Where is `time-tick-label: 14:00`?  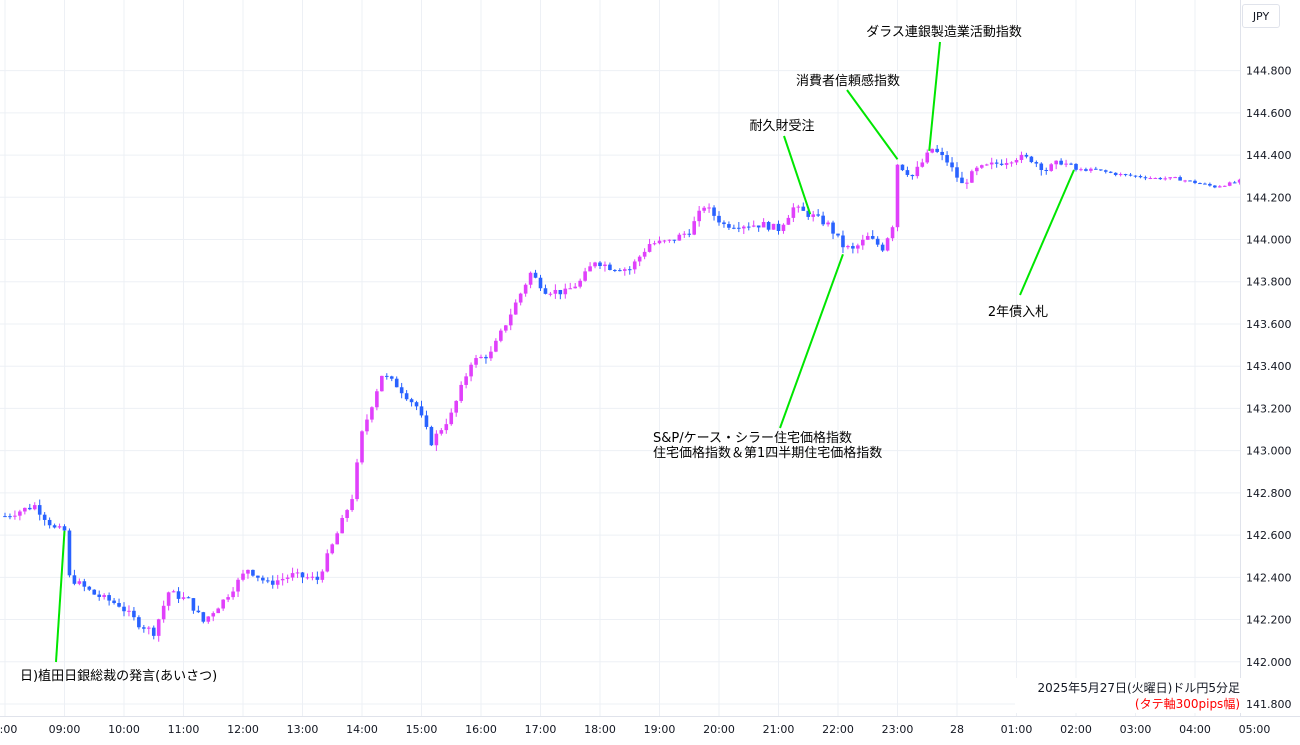 time-tick-label: 14:00 is located at coordinates (362, 729).